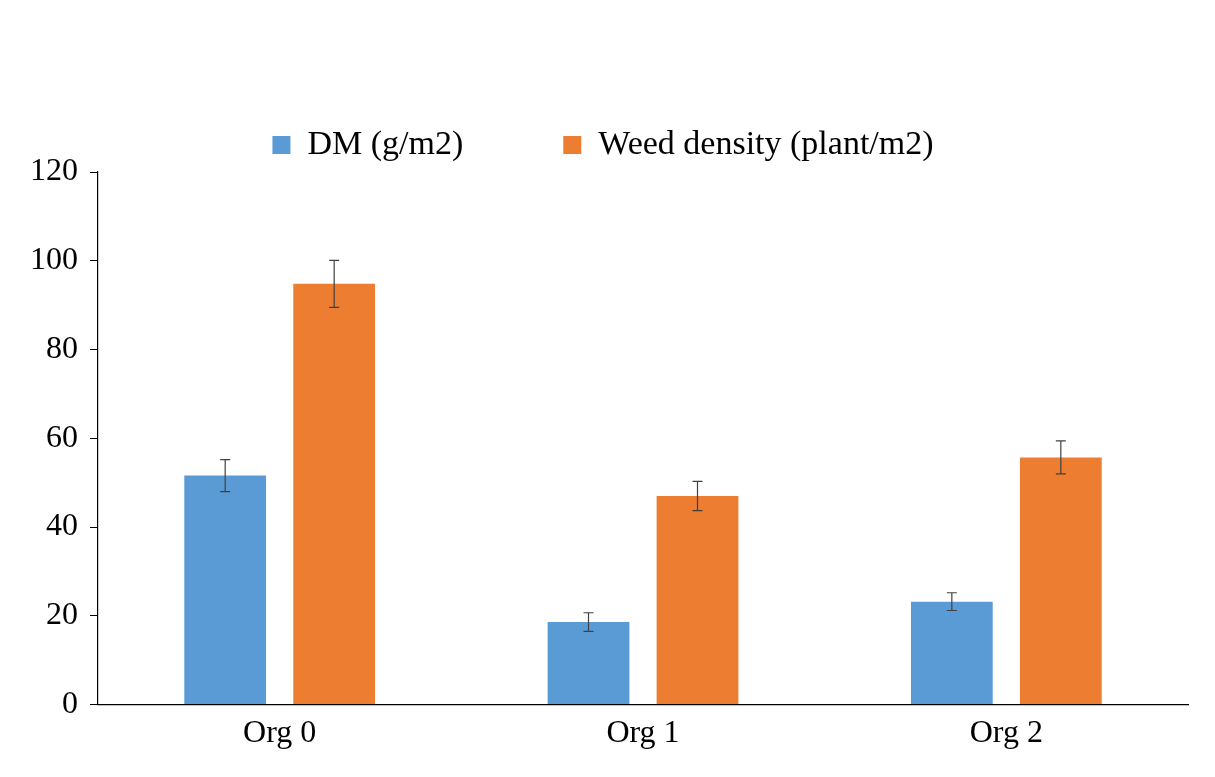  I want to click on y-tick-label: 40, so click(62, 524).